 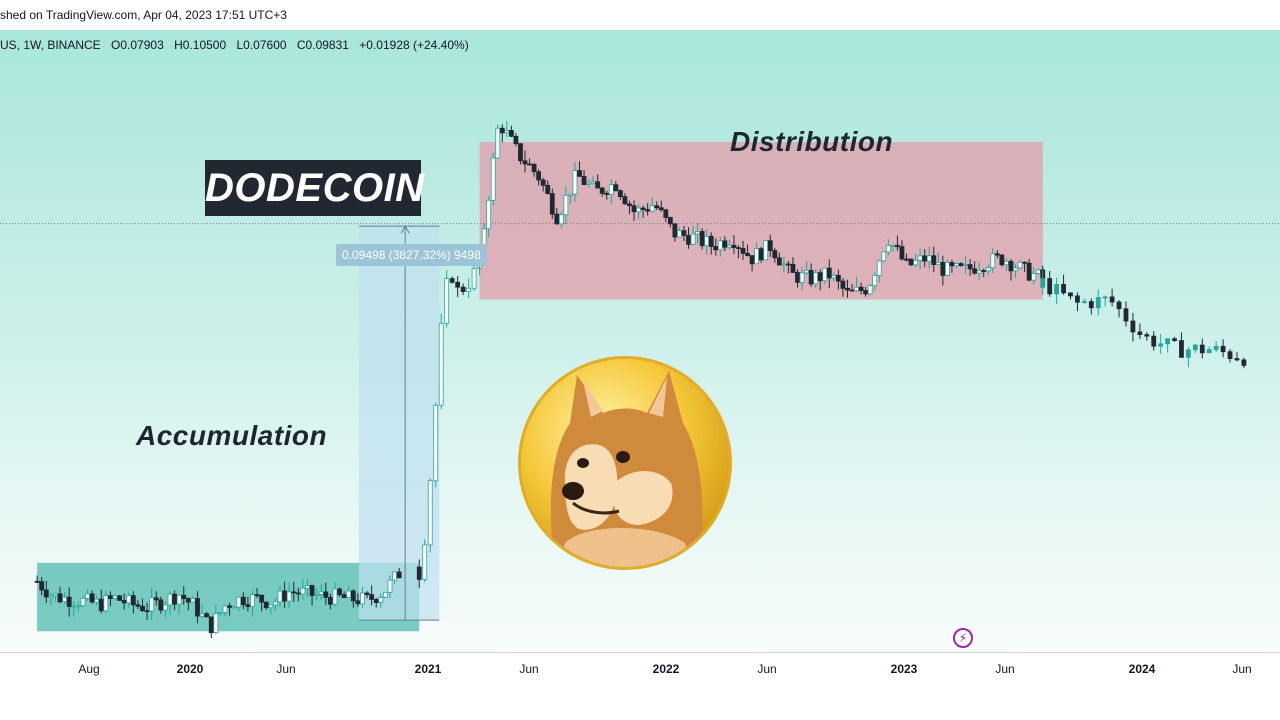 I want to click on measure-label: 0.09498 (3827.32%) 9498, so click(x=411, y=255).